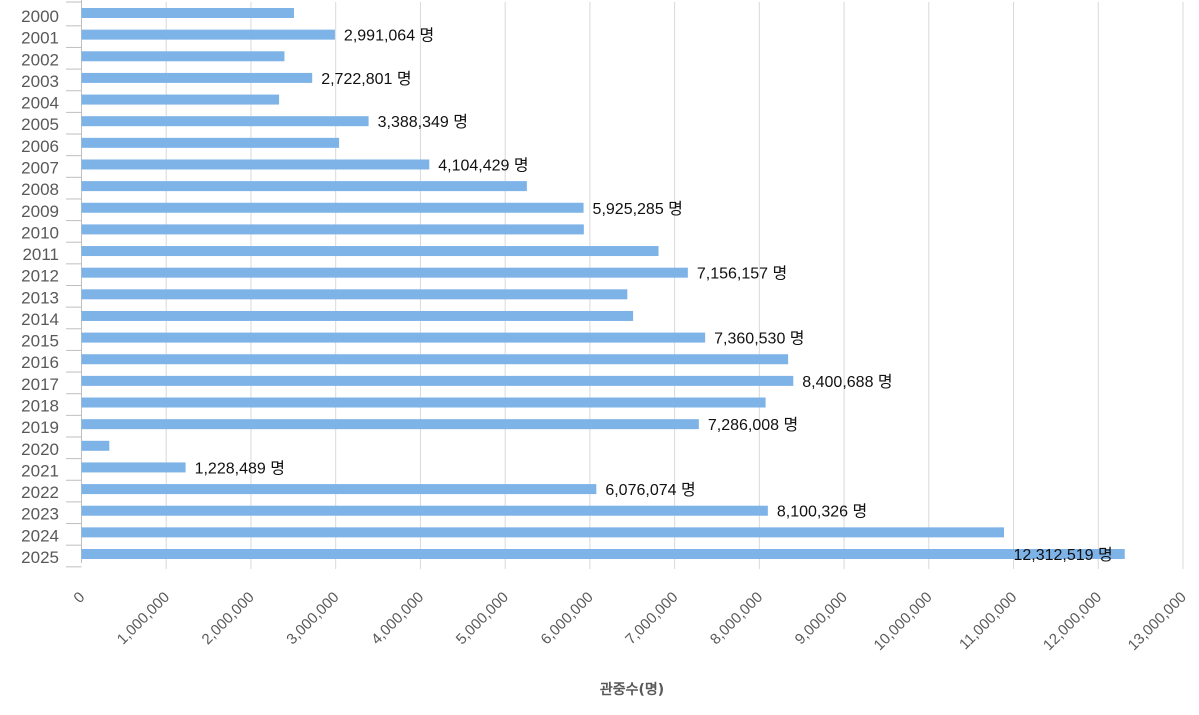 This screenshot has height=715, width=1199. What do you see at coordinates (40, 167) in the screenshot?
I see `category-label: 2007` at bounding box center [40, 167].